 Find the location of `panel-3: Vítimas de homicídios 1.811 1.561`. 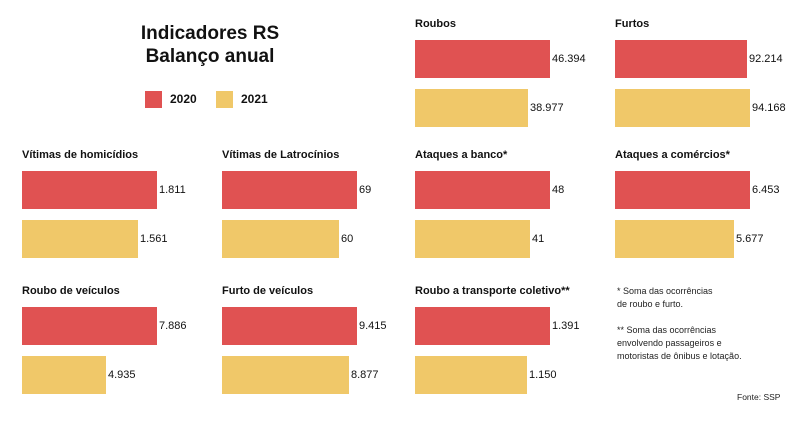

panel-3: Vítimas de homicídios 1.811 1.561 is located at coordinates (112, 209).